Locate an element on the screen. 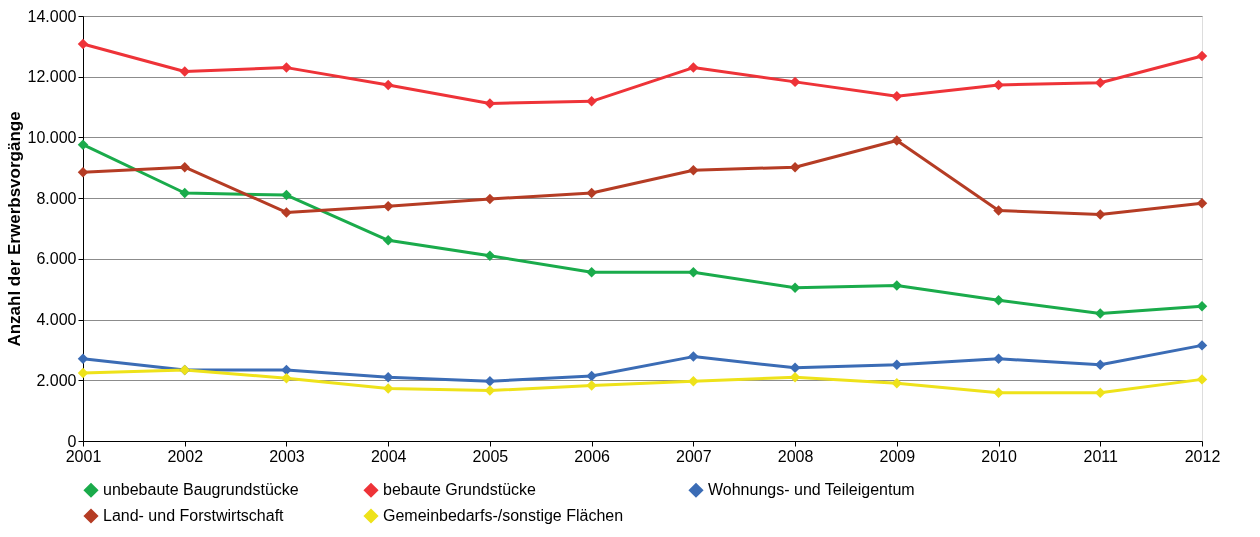  x-tick-label: 2008 is located at coordinates (795, 456).